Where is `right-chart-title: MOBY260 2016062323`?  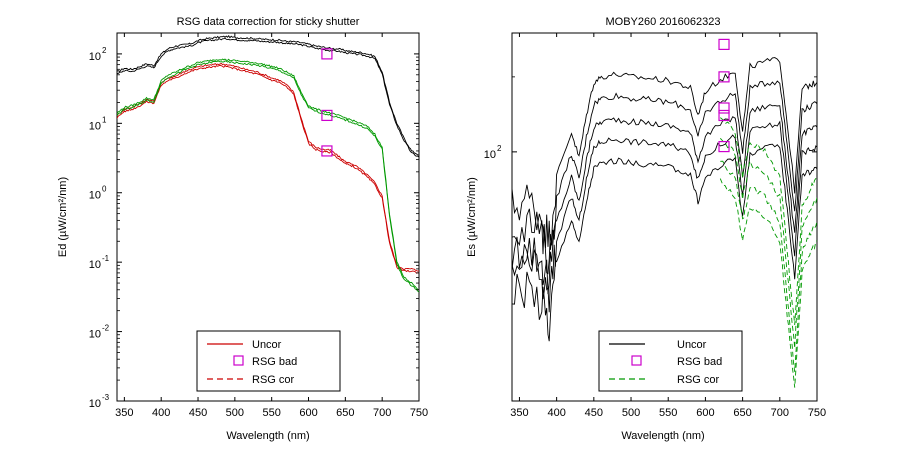
right-chart-title: MOBY260 2016062323 is located at coordinates (663, 22).